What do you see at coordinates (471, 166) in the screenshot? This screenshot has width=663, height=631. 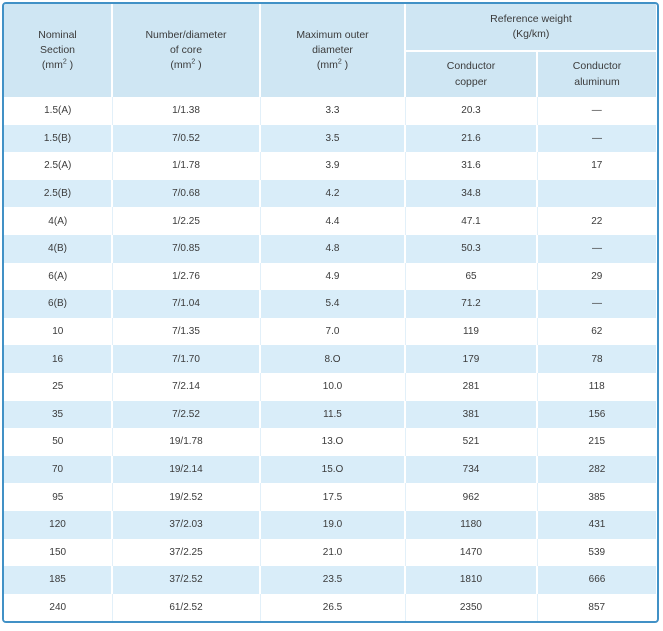 I see `cell-copper-weight: 31.6` at bounding box center [471, 166].